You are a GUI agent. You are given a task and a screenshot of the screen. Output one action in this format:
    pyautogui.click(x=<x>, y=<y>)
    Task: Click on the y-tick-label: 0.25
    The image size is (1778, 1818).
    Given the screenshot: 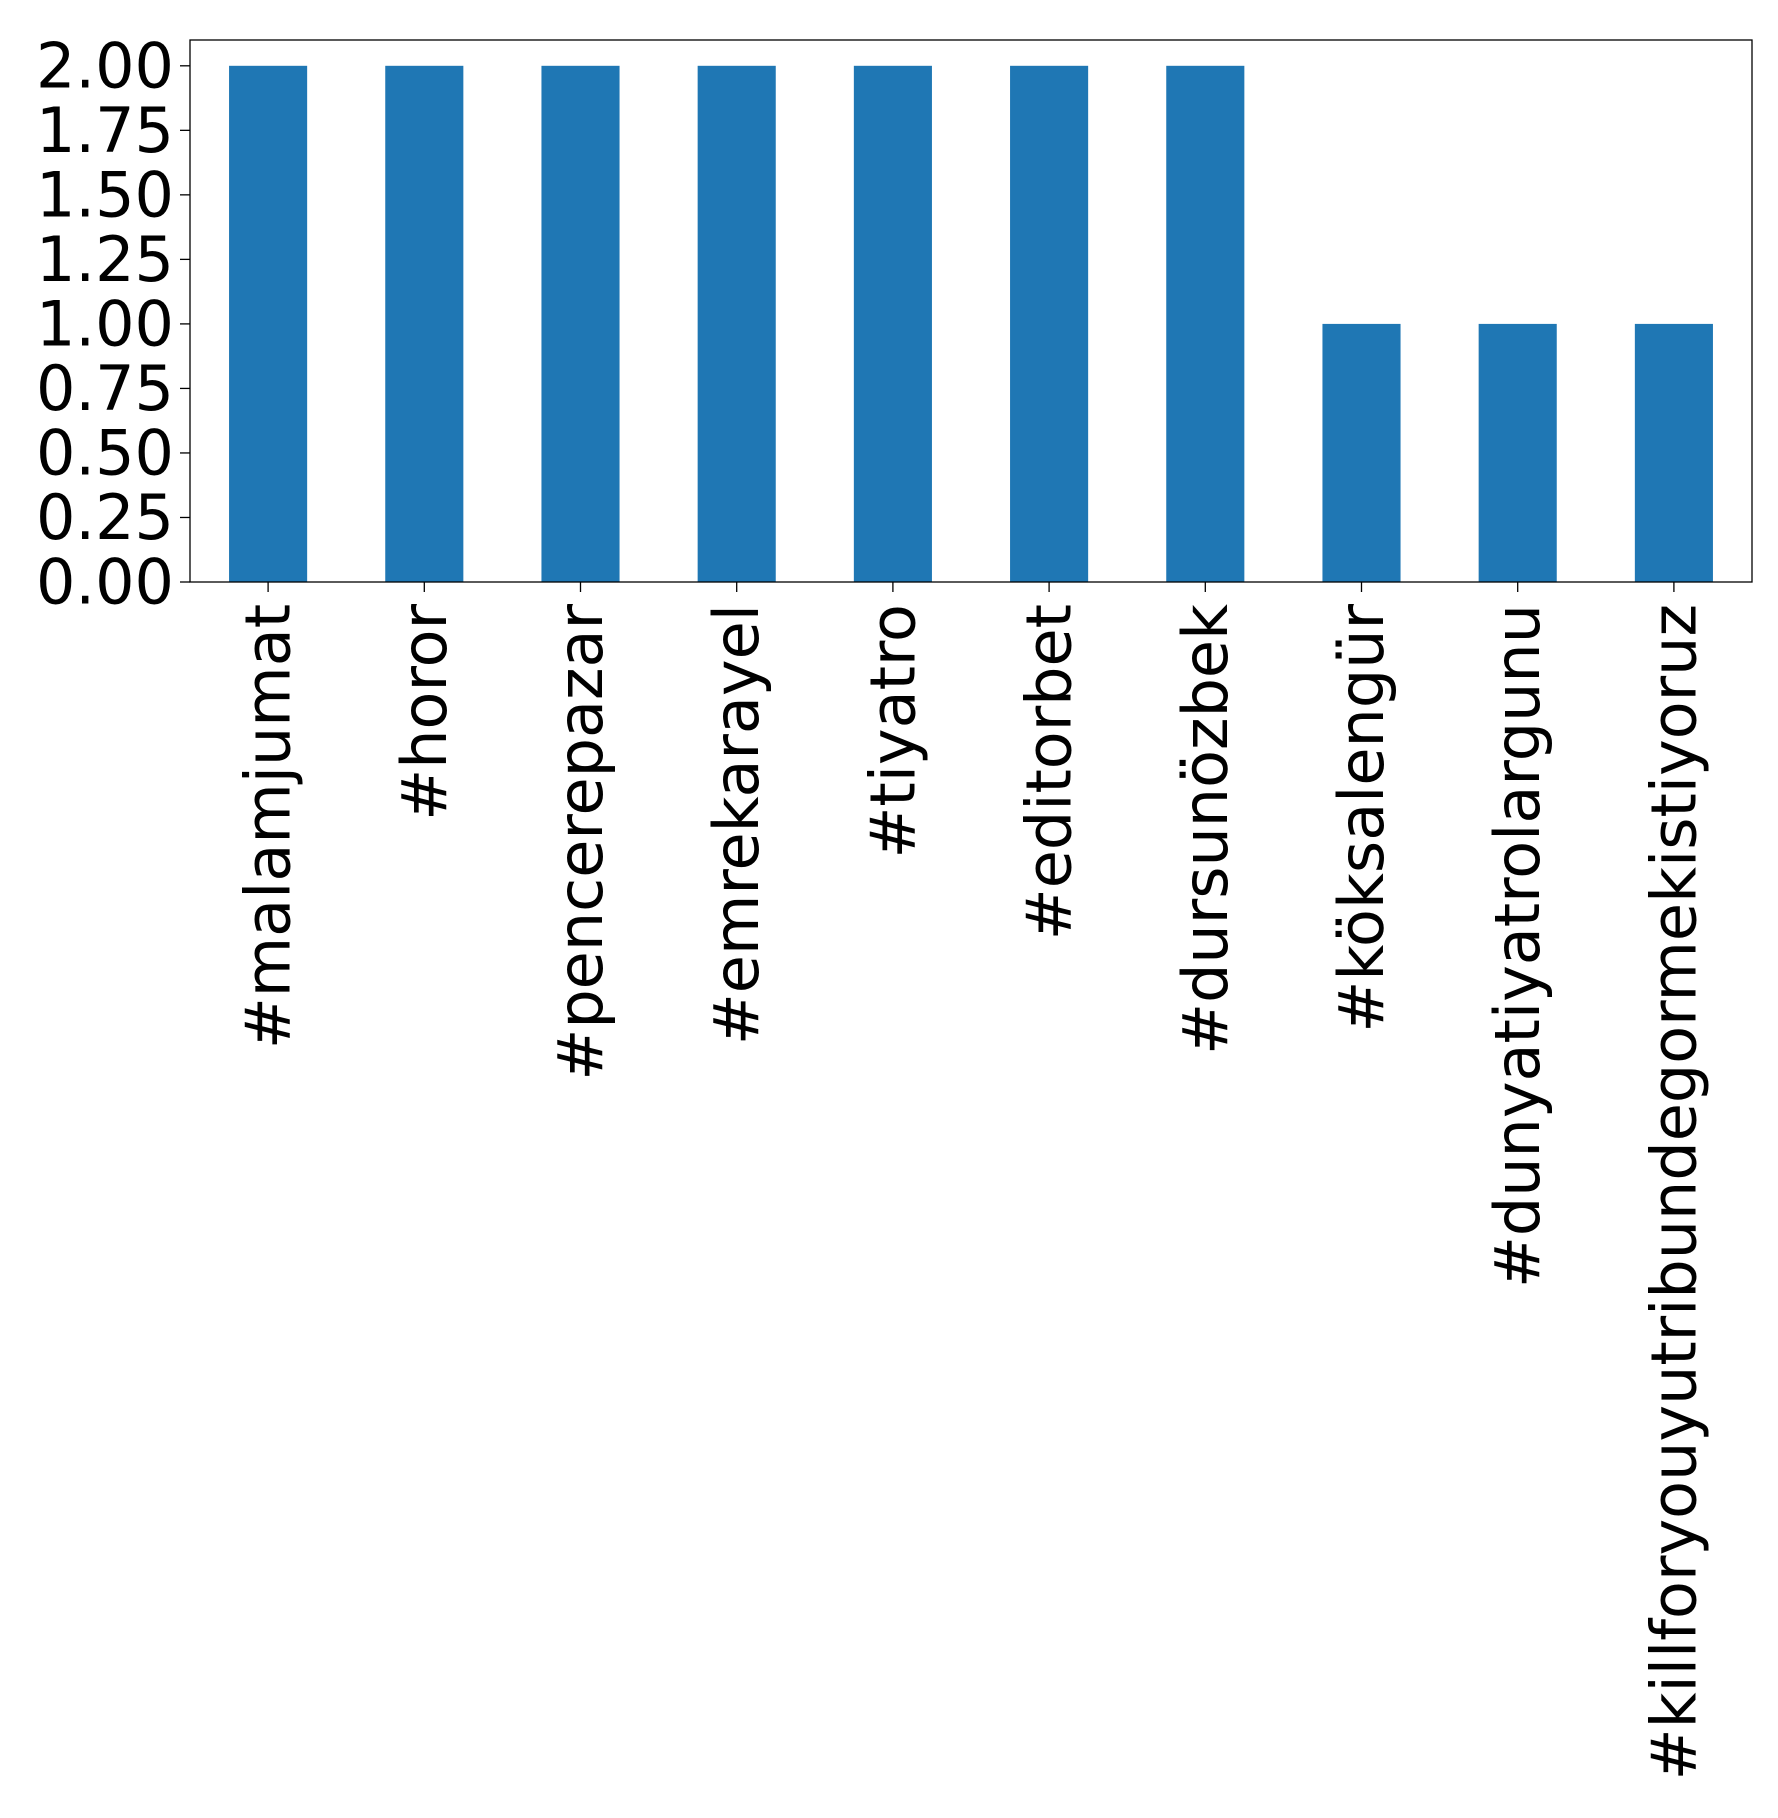 What is the action you would take?
    pyautogui.click(x=105, y=517)
    